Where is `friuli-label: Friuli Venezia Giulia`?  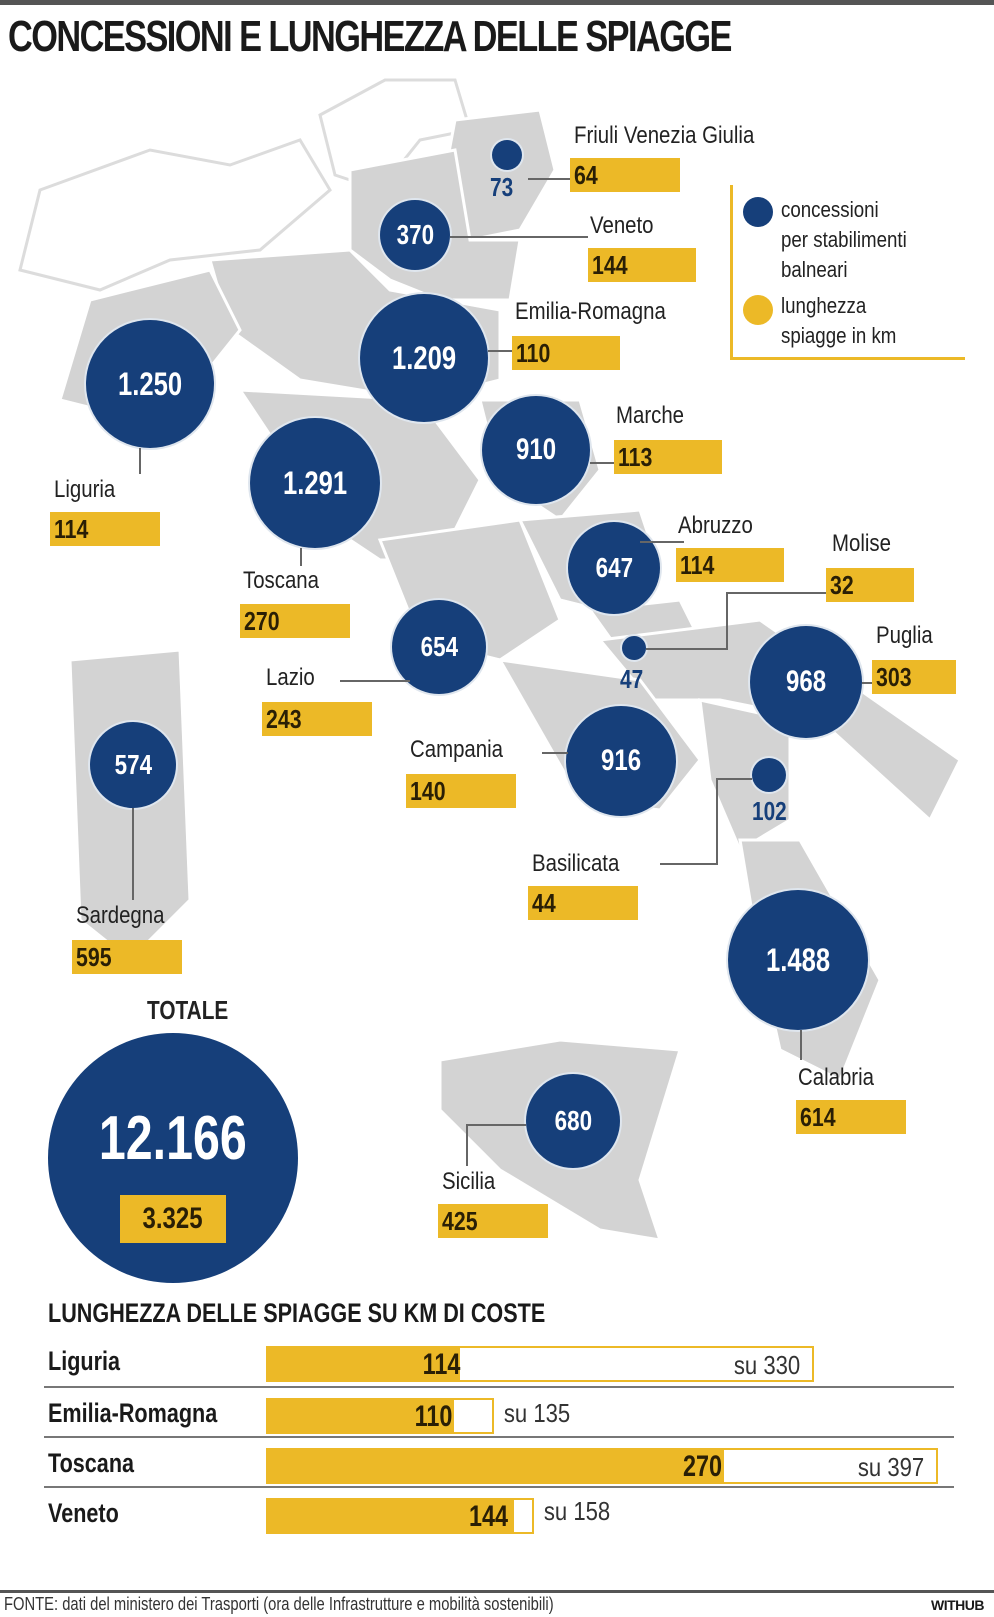 friuli-label: Friuli Venezia Giulia is located at coordinates (664, 135).